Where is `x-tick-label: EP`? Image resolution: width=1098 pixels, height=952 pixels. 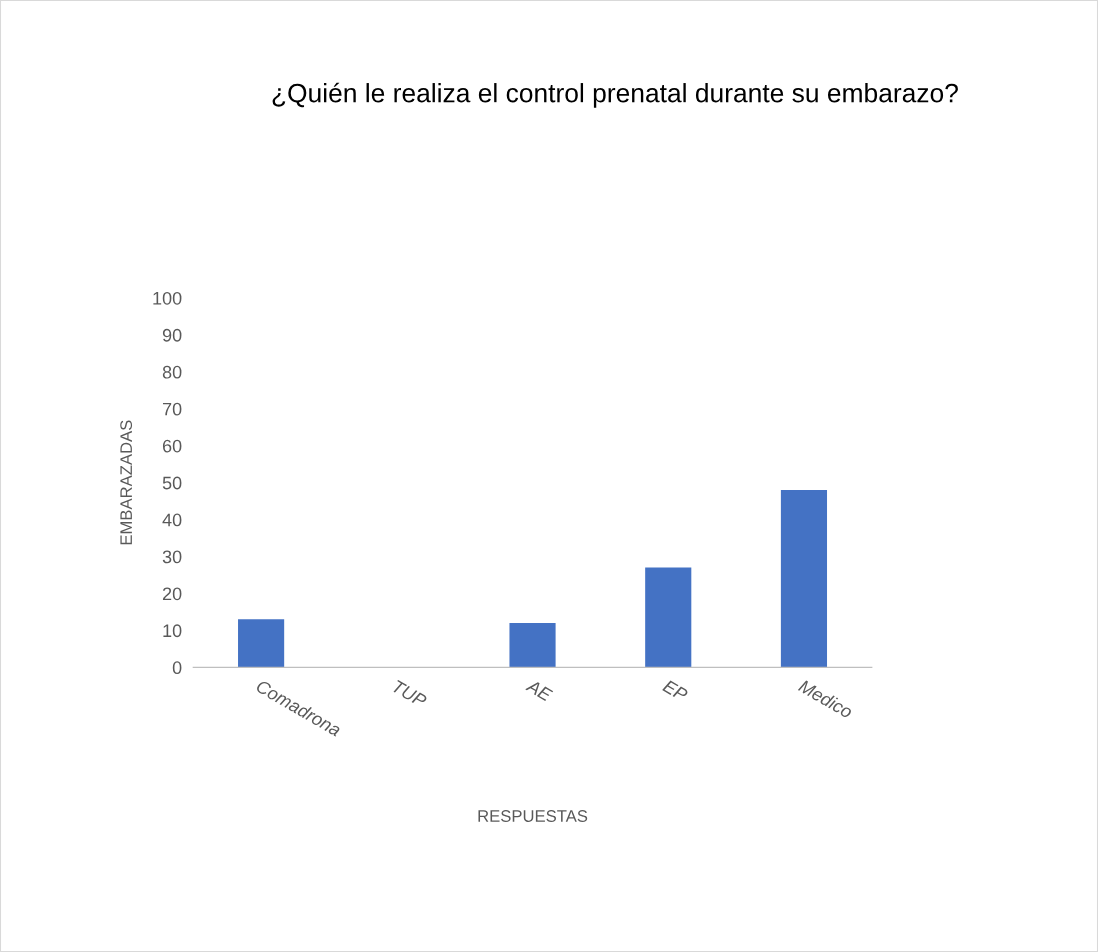 x-tick-label: EP is located at coordinates (675, 690).